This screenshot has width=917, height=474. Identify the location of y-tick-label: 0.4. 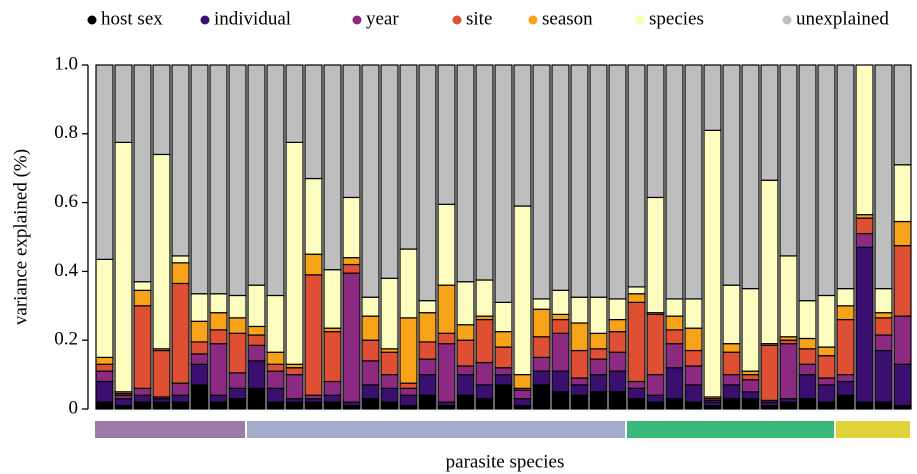
(66, 270).